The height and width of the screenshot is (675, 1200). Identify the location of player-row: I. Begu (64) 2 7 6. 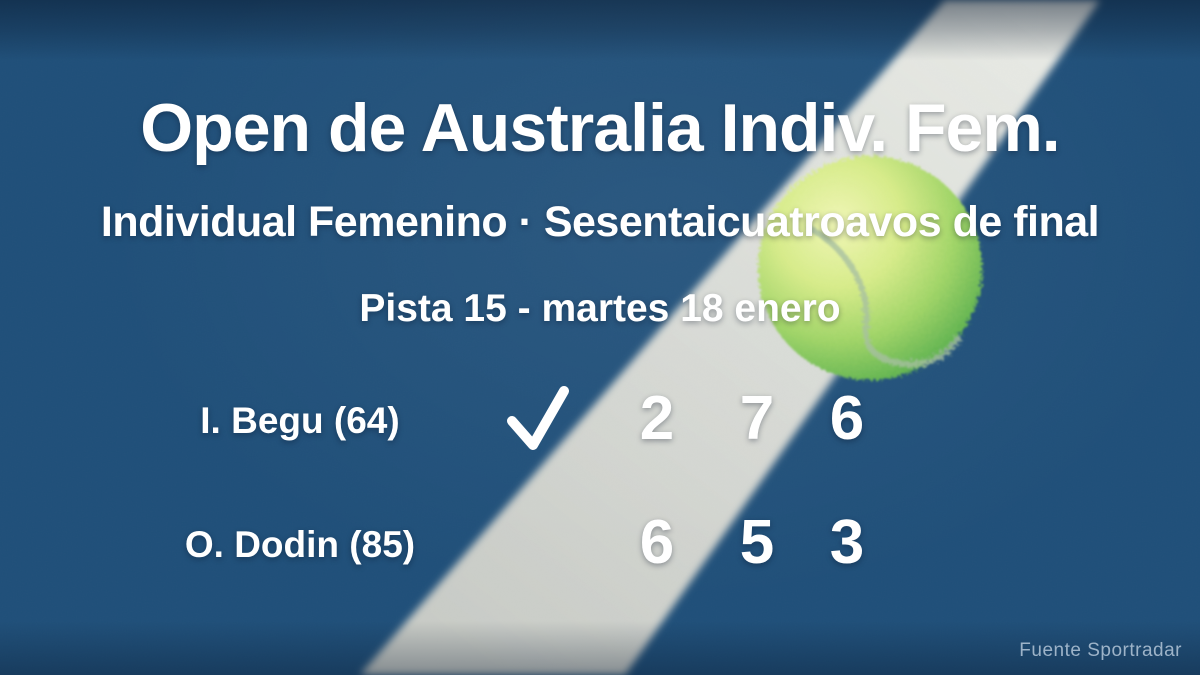
(600, 420).